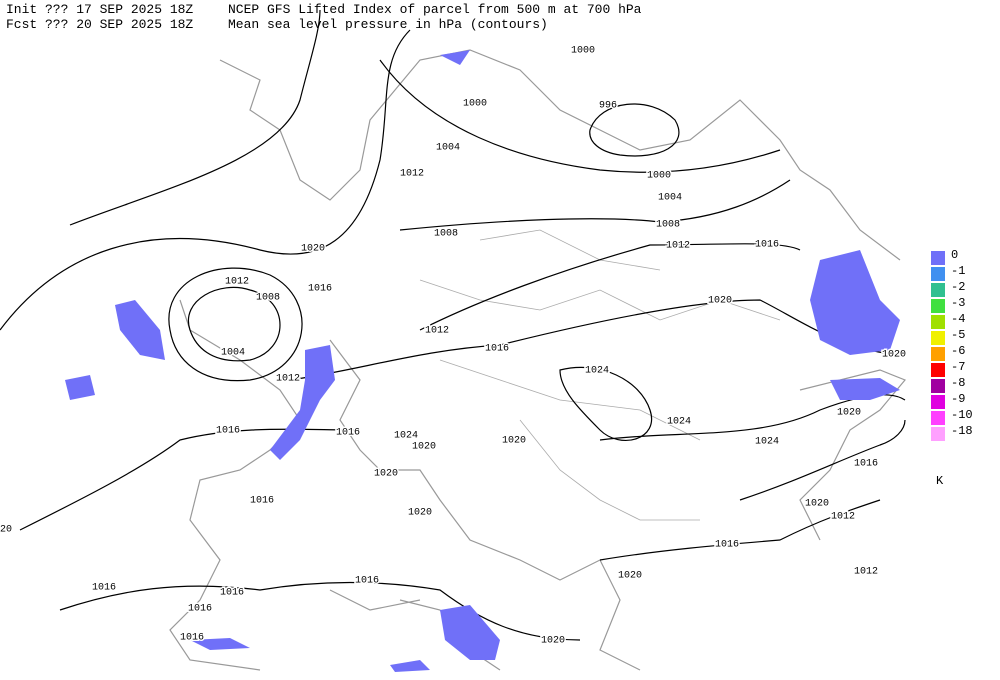 The width and height of the screenshot is (1000, 680). I want to click on legend-label: -10, so click(962, 415).